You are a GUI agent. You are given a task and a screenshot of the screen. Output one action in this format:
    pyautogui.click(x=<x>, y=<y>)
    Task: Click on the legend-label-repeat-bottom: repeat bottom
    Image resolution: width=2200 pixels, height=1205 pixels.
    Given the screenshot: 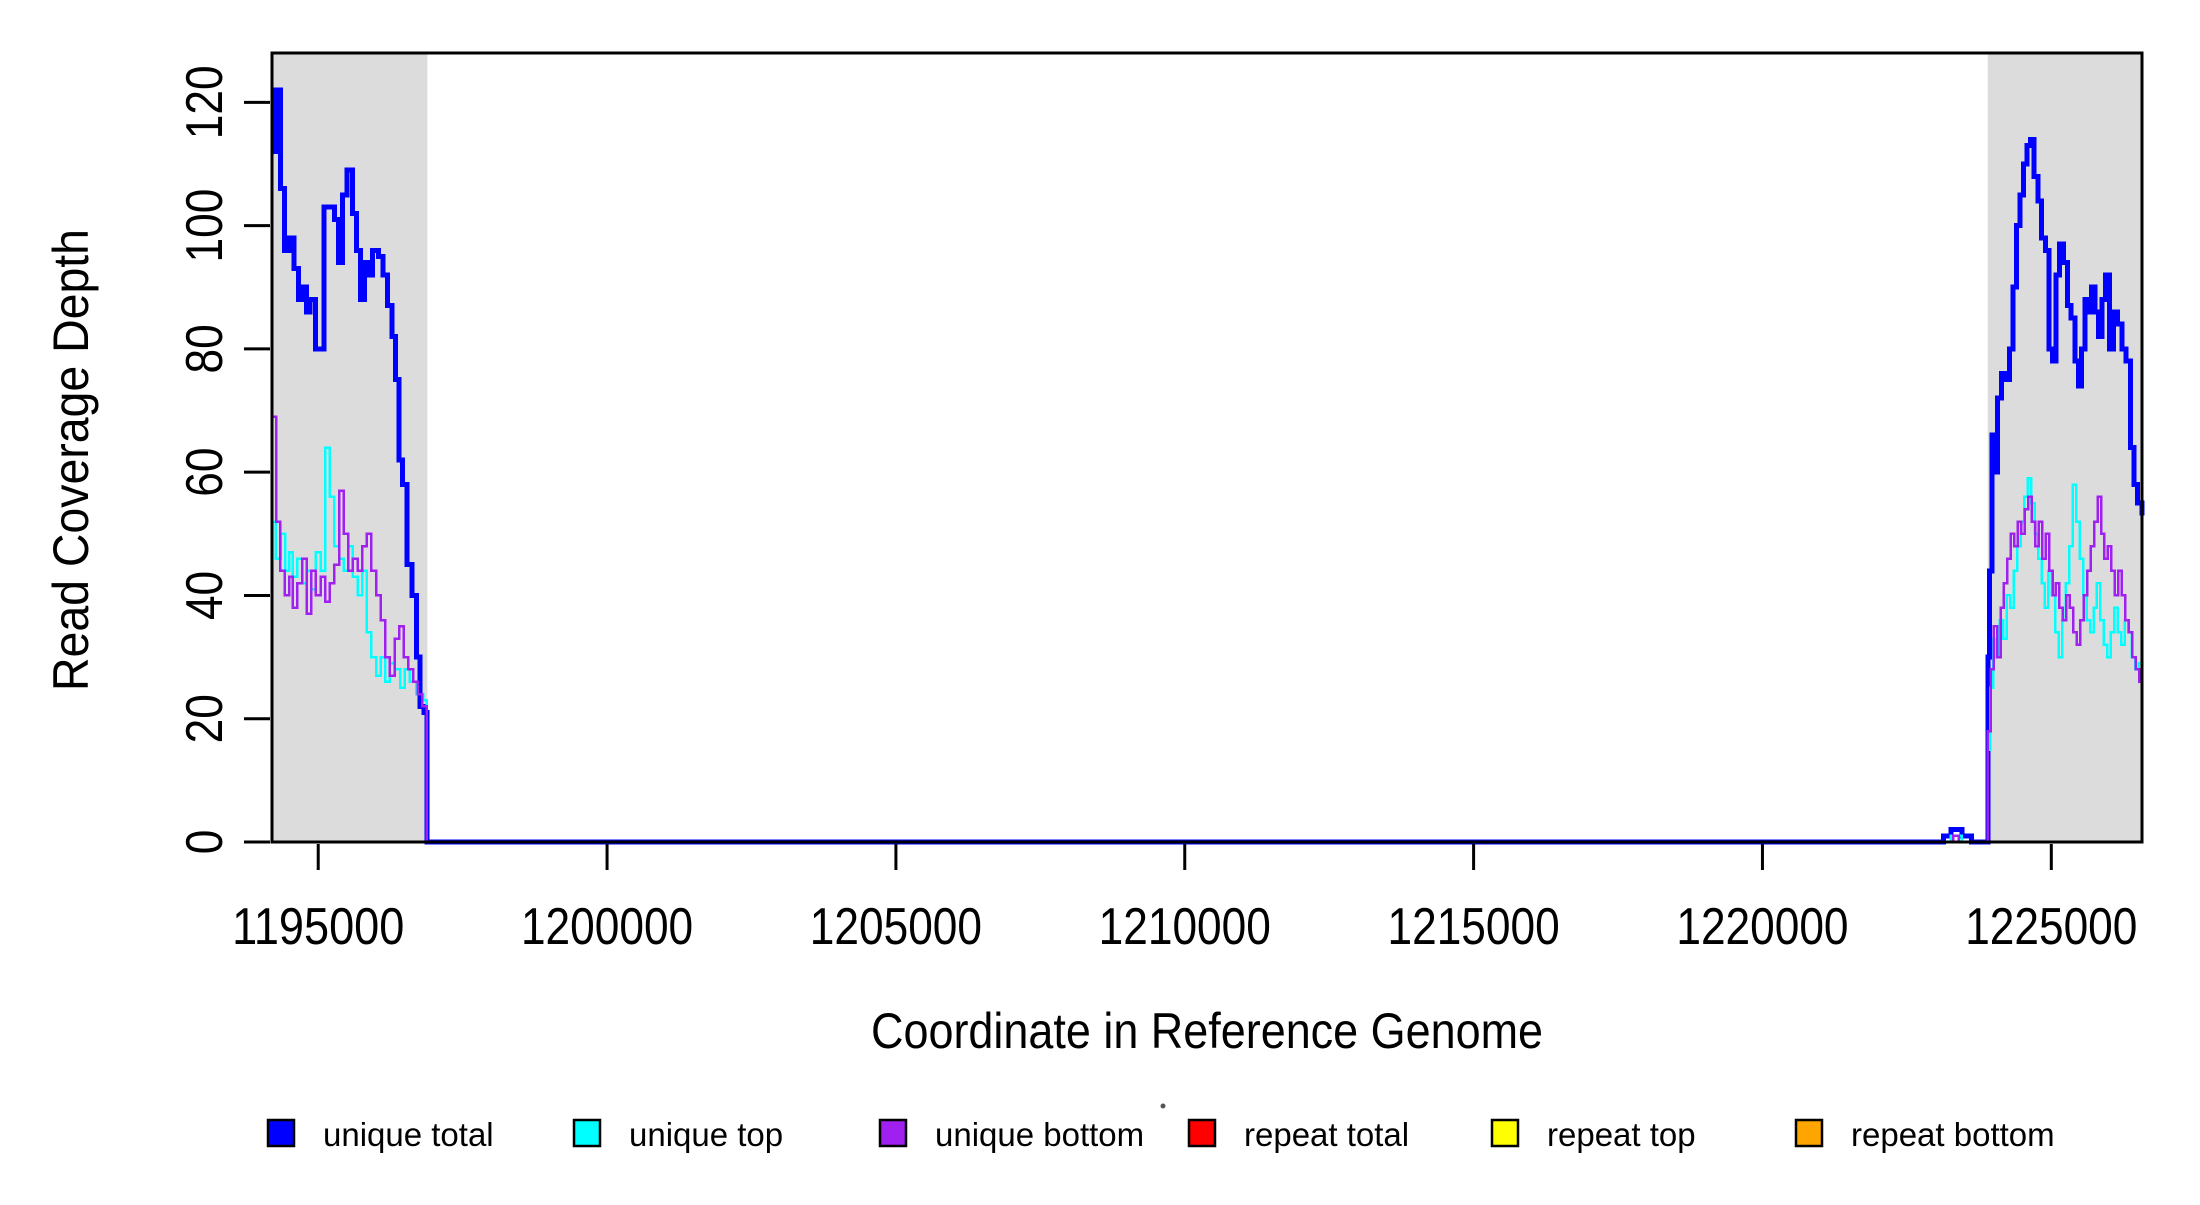 What is the action you would take?
    pyautogui.click(x=1953, y=1134)
    